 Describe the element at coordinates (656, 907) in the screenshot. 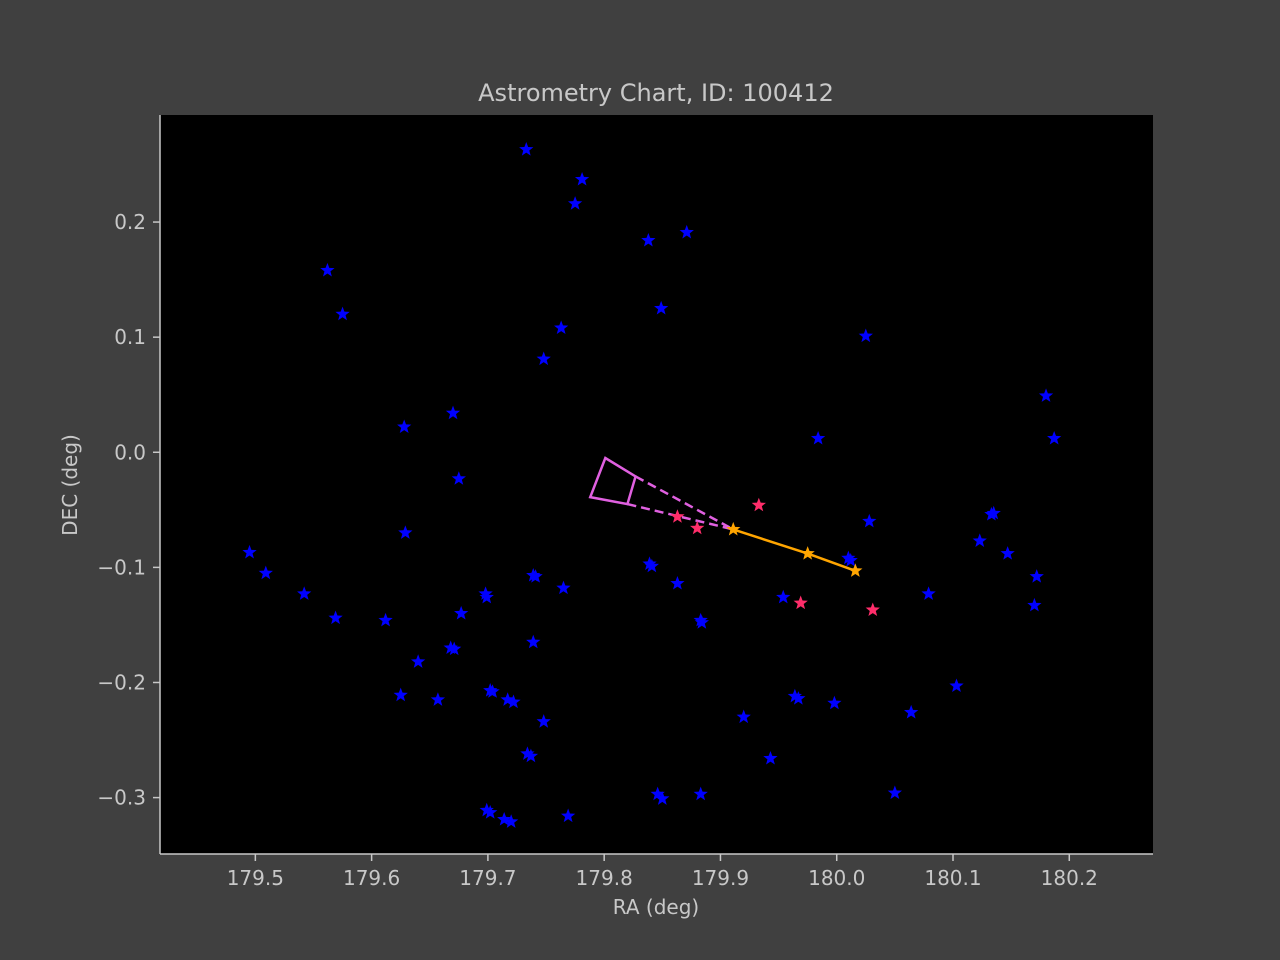

I see `x-axis-label: RA (deg)` at that location.